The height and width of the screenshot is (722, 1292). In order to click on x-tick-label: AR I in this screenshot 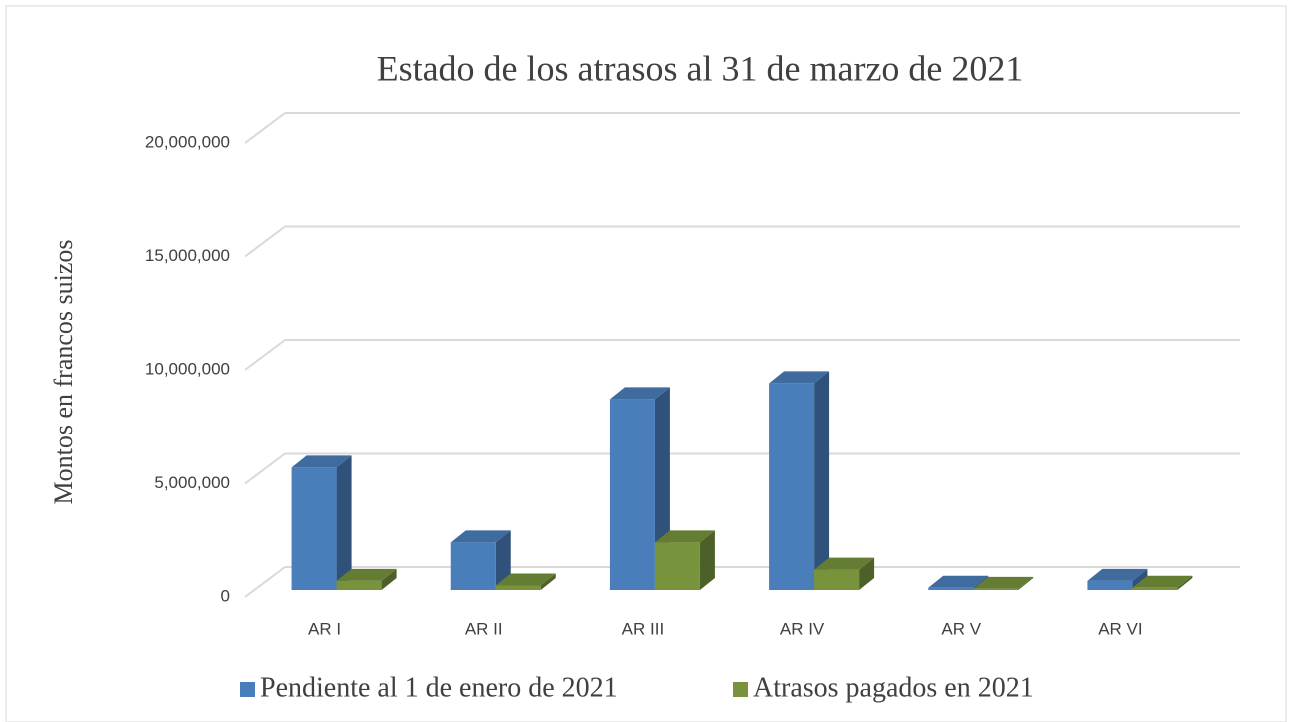, I will do `click(324, 628)`.